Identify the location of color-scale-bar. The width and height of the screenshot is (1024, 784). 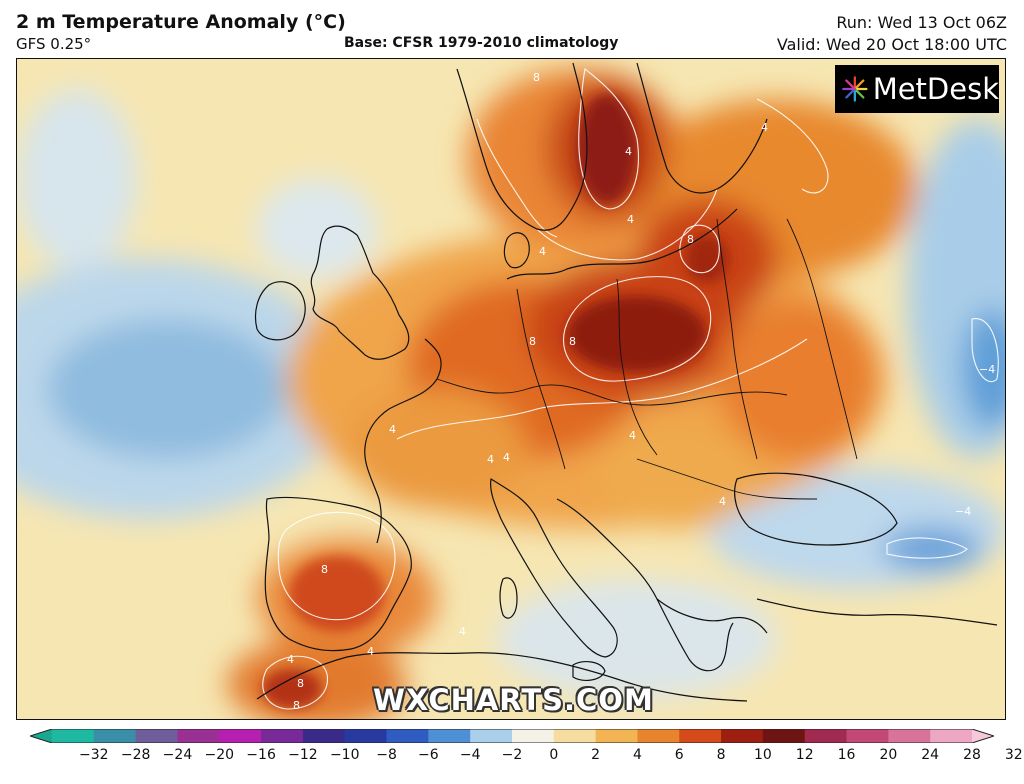
(512, 736).